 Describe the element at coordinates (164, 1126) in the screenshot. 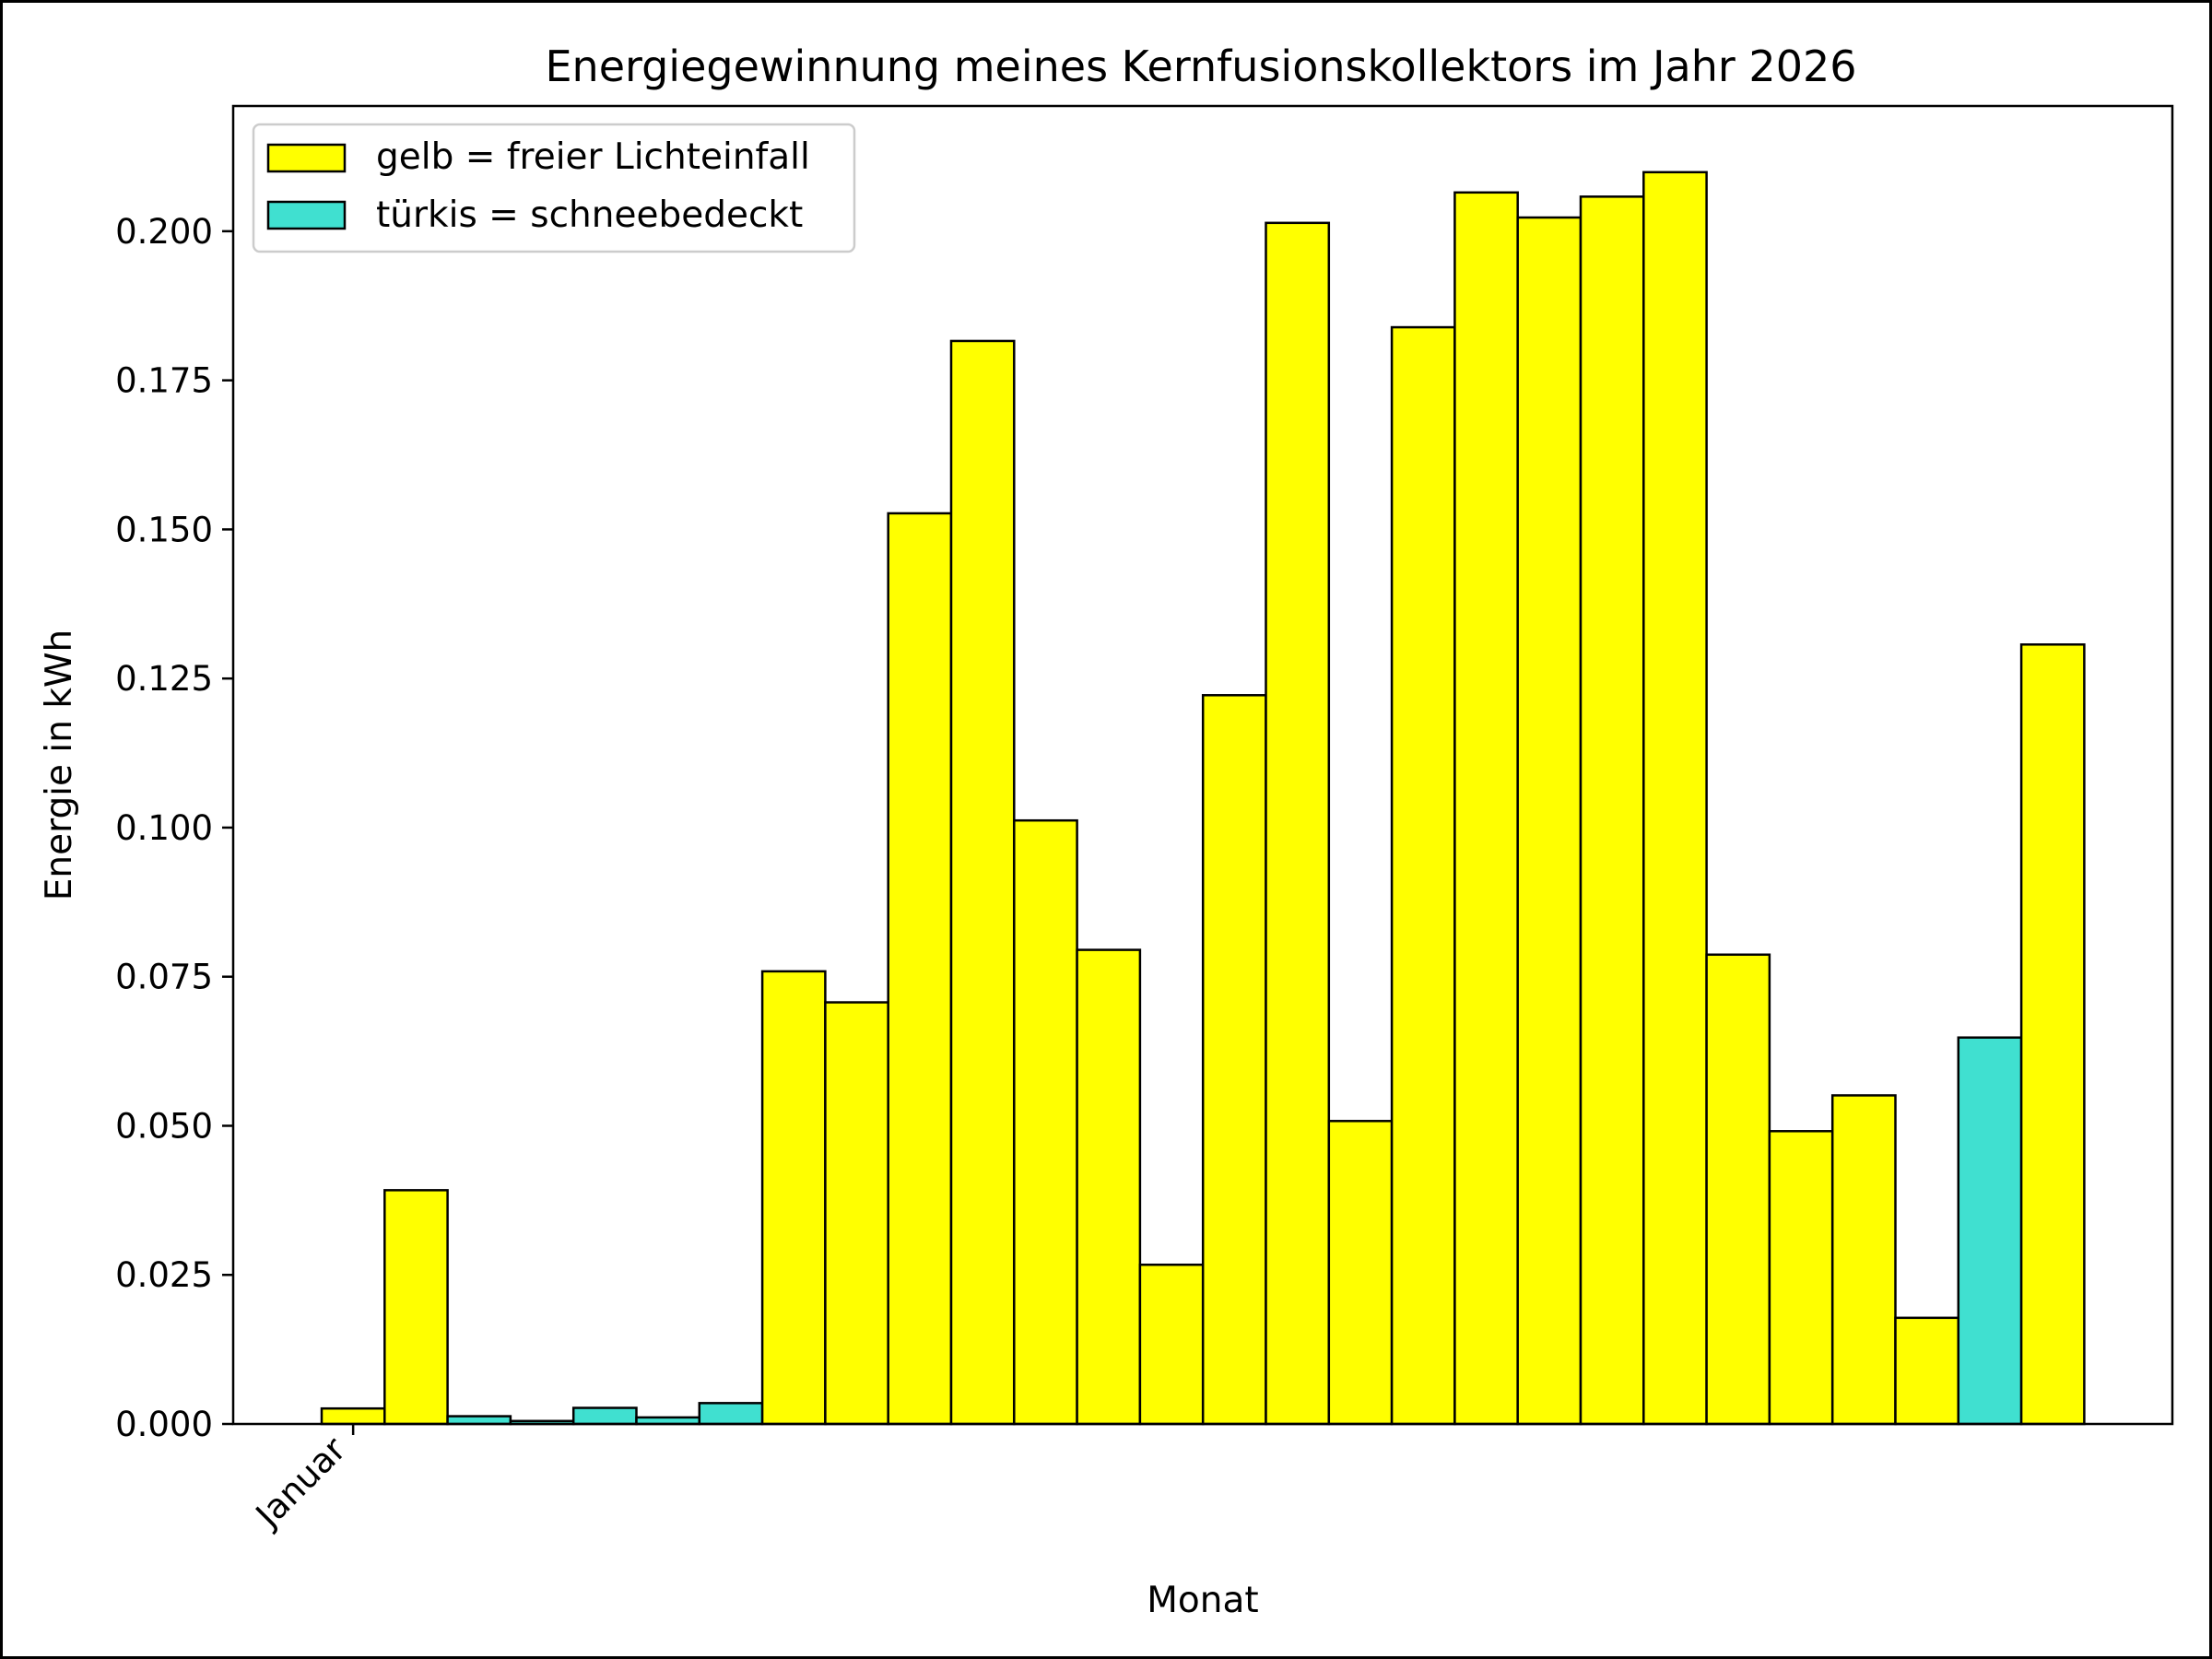

I see `y-tick-label-2: 0.050` at that location.